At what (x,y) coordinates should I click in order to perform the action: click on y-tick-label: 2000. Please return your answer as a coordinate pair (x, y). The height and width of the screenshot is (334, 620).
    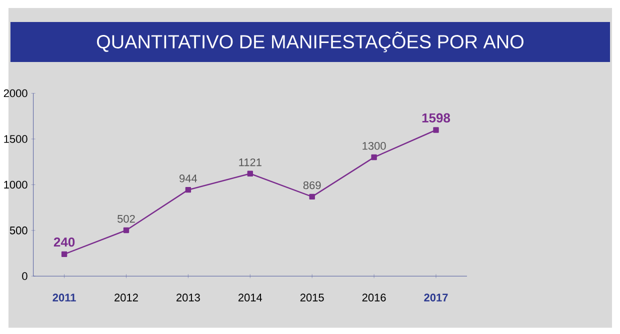
    Looking at the image, I should click on (16, 94).